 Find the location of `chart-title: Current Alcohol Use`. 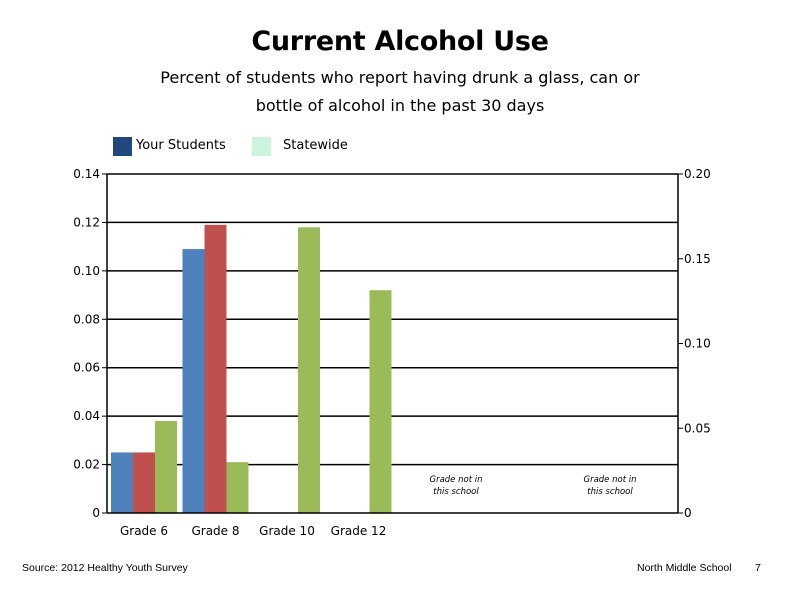

chart-title: Current Alcohol Use is located at coordinates (400, 41).